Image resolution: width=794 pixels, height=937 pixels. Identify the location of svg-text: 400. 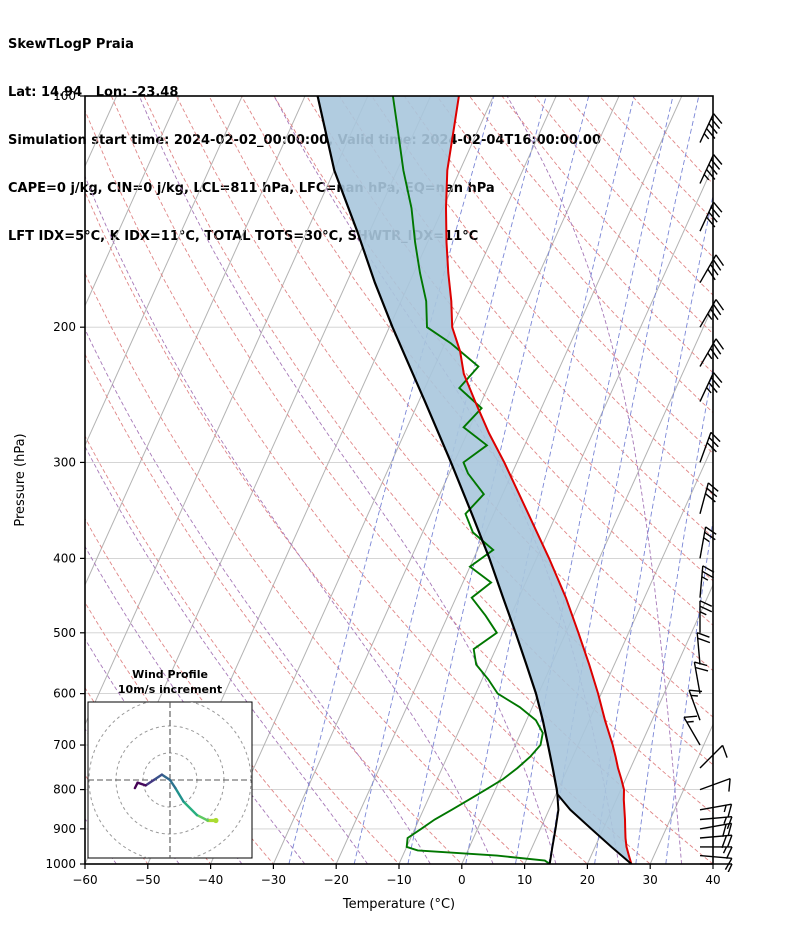
(64, 558).